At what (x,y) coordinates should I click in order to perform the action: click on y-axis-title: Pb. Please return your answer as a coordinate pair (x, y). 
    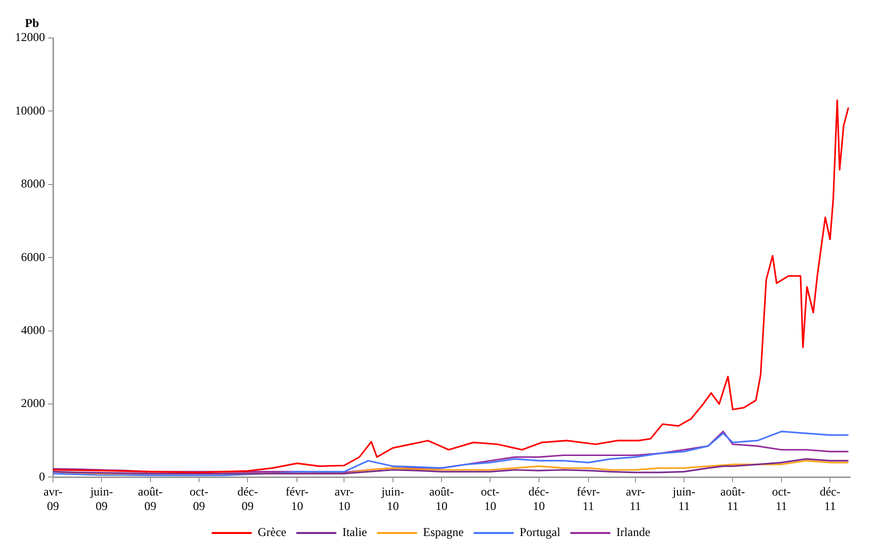
    Looking at the image, I should click on (32, 23).